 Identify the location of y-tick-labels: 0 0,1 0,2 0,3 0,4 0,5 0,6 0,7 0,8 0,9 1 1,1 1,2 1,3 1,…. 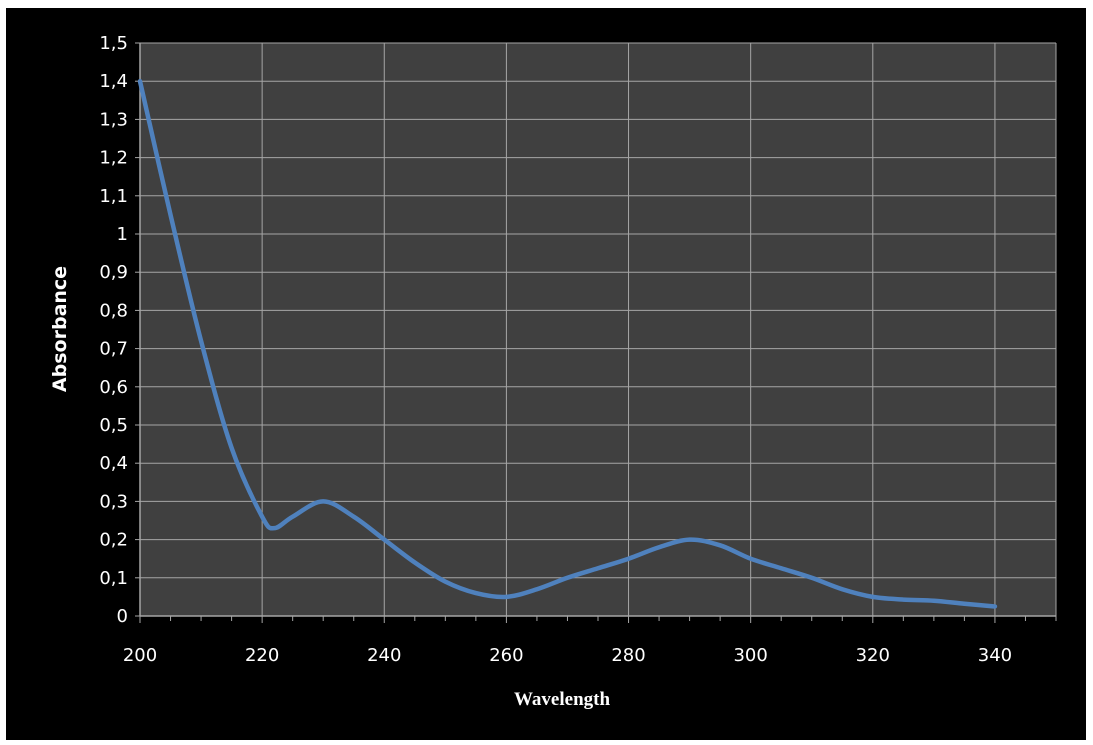
(113, 330).